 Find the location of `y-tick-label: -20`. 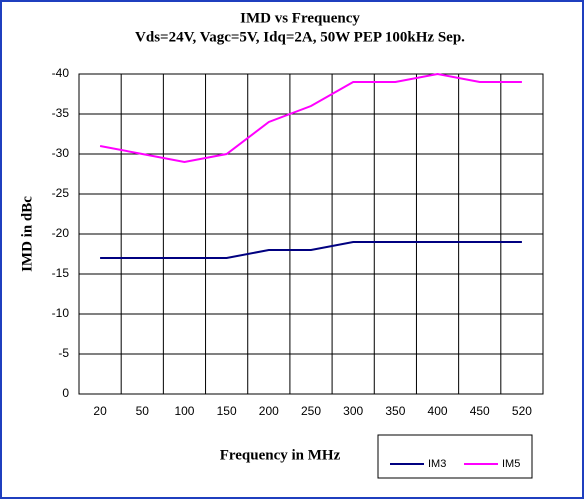

y-tick-label: -20 is located at coordinates (61, 233).